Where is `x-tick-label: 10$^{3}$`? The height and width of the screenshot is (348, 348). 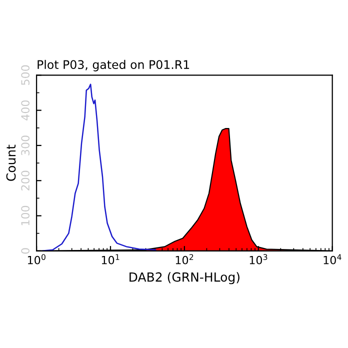
x-tick-label: 10$^{3}$ is located at coordinates (259, 259).